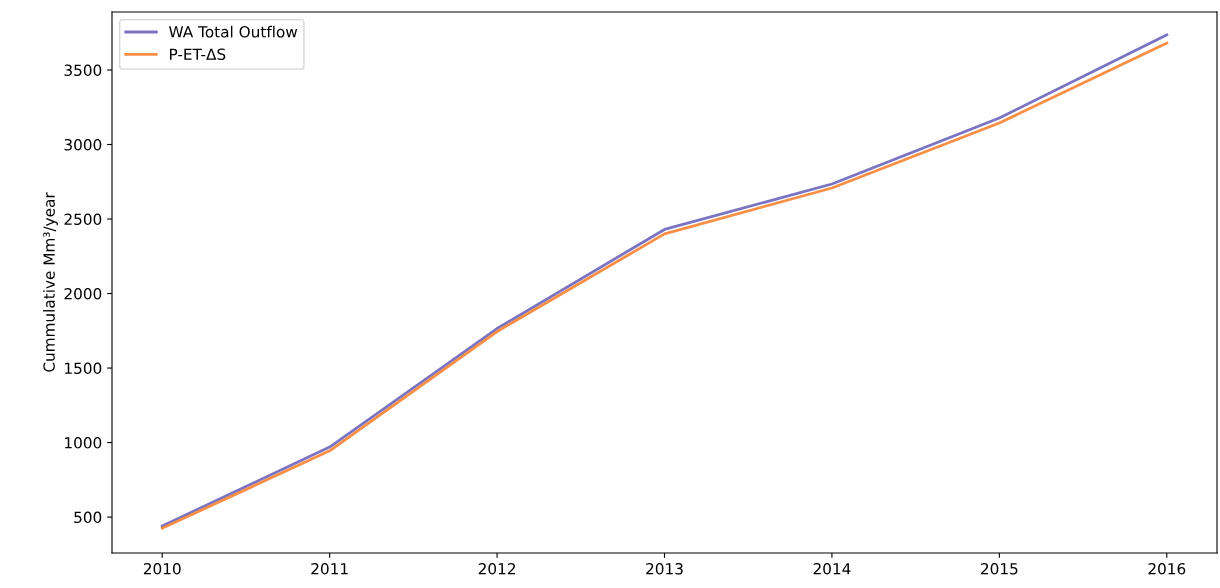 The height and width of the screenshot is (588, 1220). I want to click on y-tick-label: 1500, so click(83, 368).